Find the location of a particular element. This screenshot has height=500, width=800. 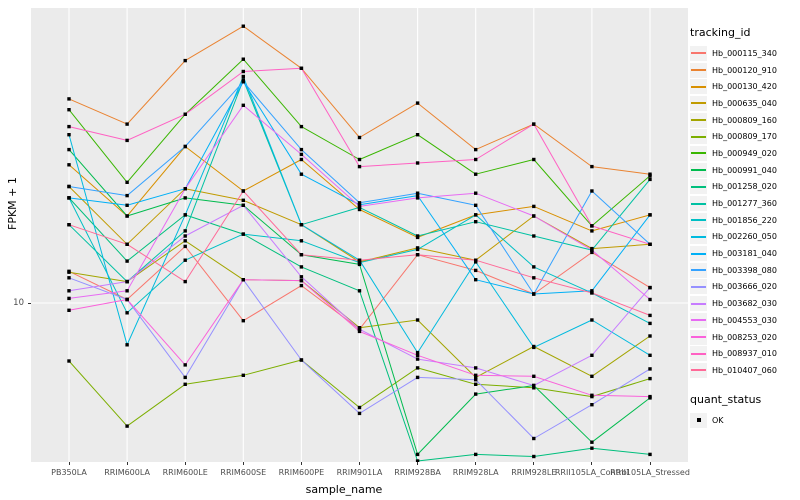

legend-item-Hb_000120_910: Hb_000120_910 is located at coordinates (744, 70).